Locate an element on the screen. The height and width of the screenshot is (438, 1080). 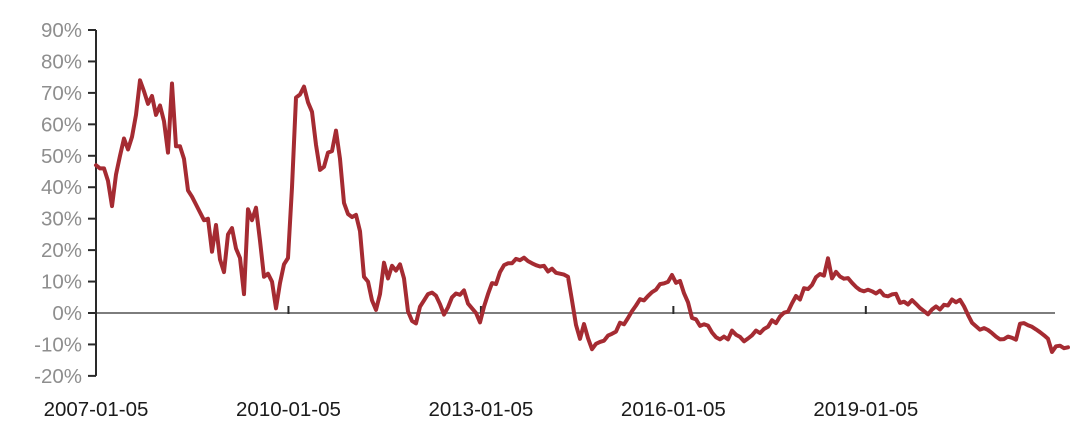
x-tick-label: 2010-01-05 is located at coordinates (288, 409).